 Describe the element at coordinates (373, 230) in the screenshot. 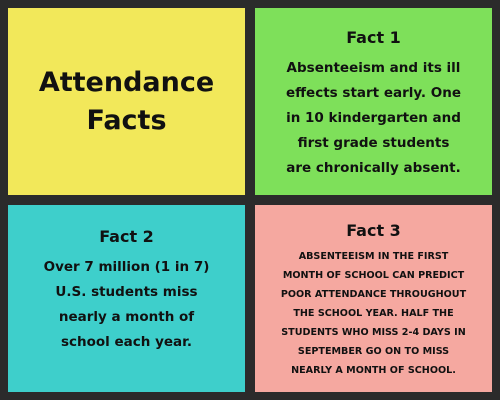

I see `fact-3-heading: Fact 3` at that location.